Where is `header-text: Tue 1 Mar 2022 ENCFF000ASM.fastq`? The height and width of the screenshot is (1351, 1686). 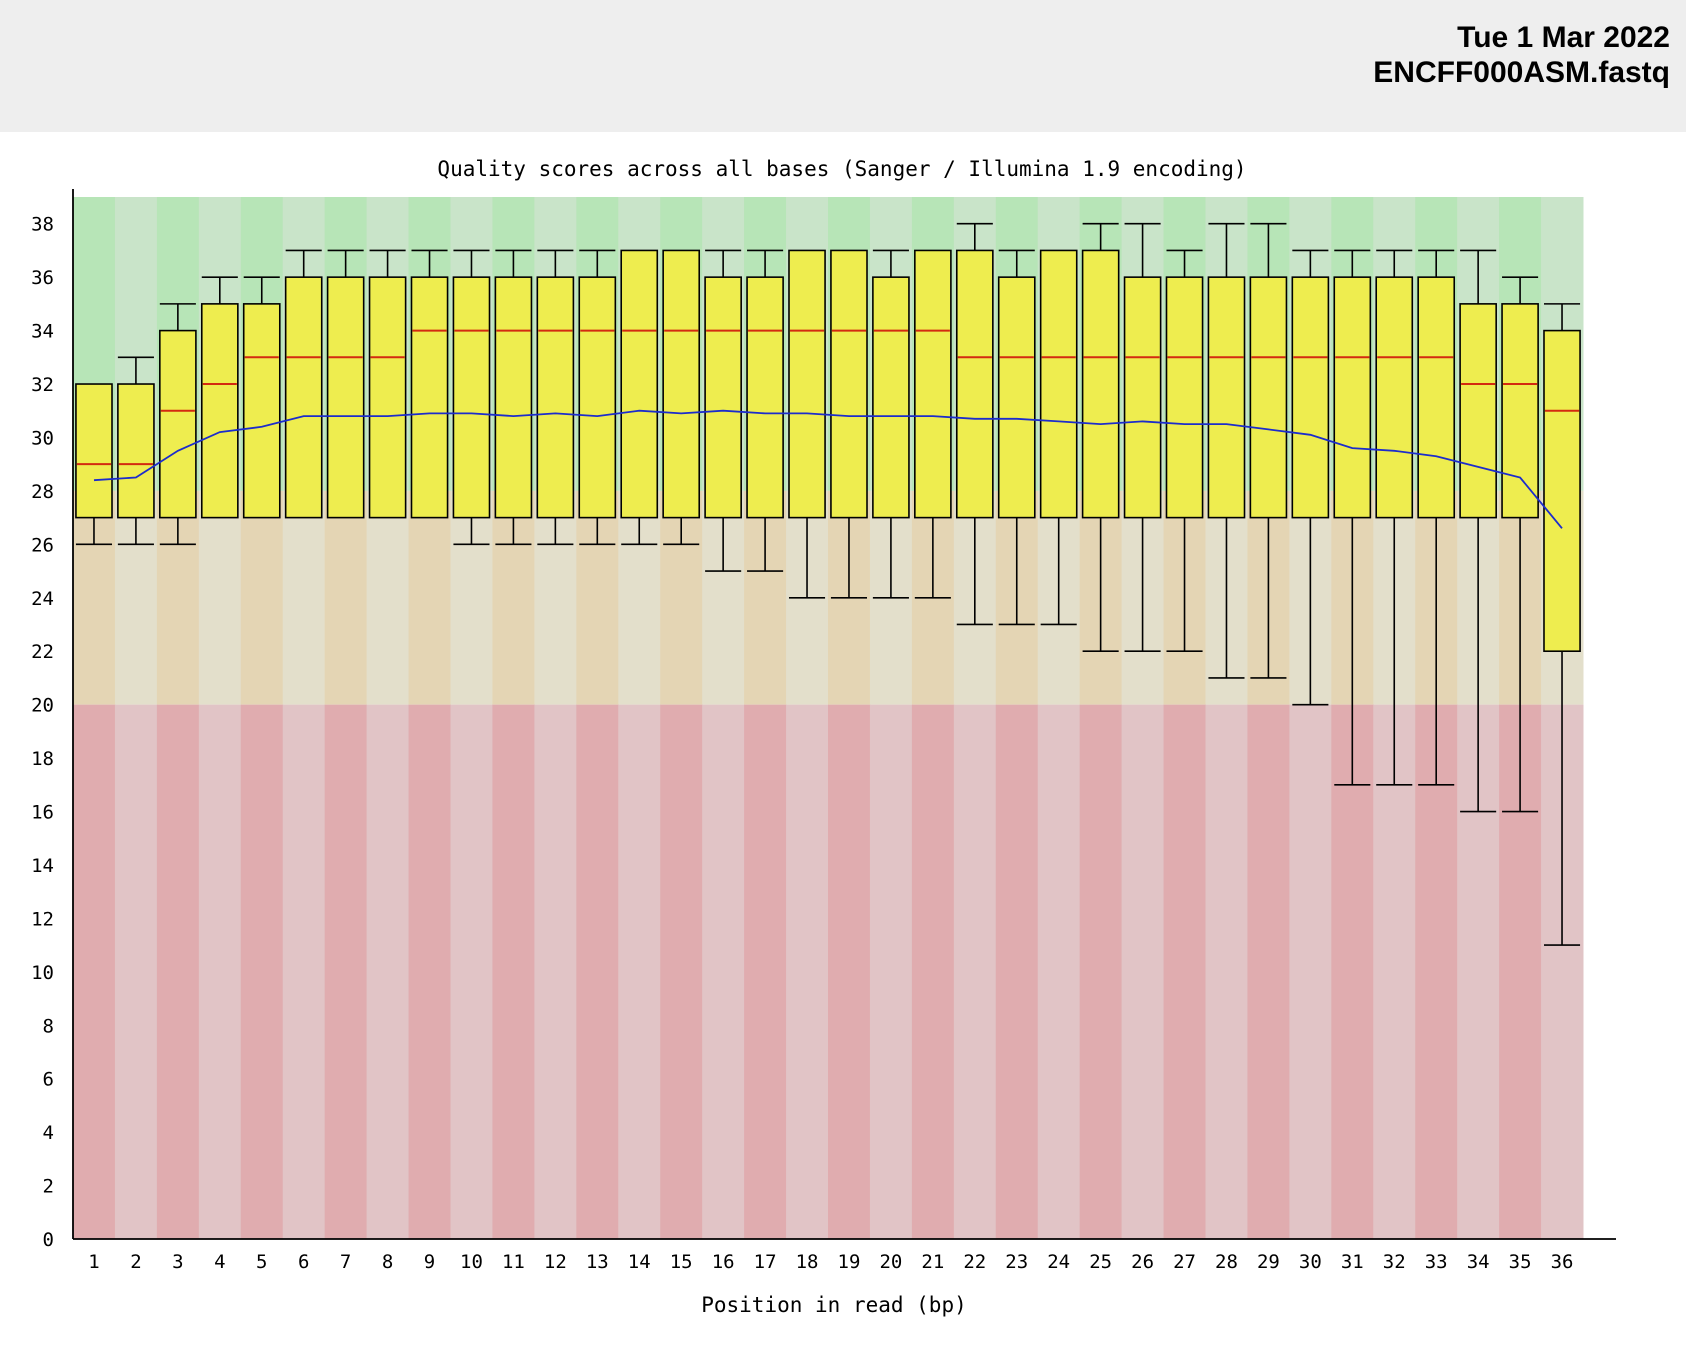
header-text: Tue 1 Mar 2022 ENCFF000ASM.fastq is located at coordinates (1521, 55).